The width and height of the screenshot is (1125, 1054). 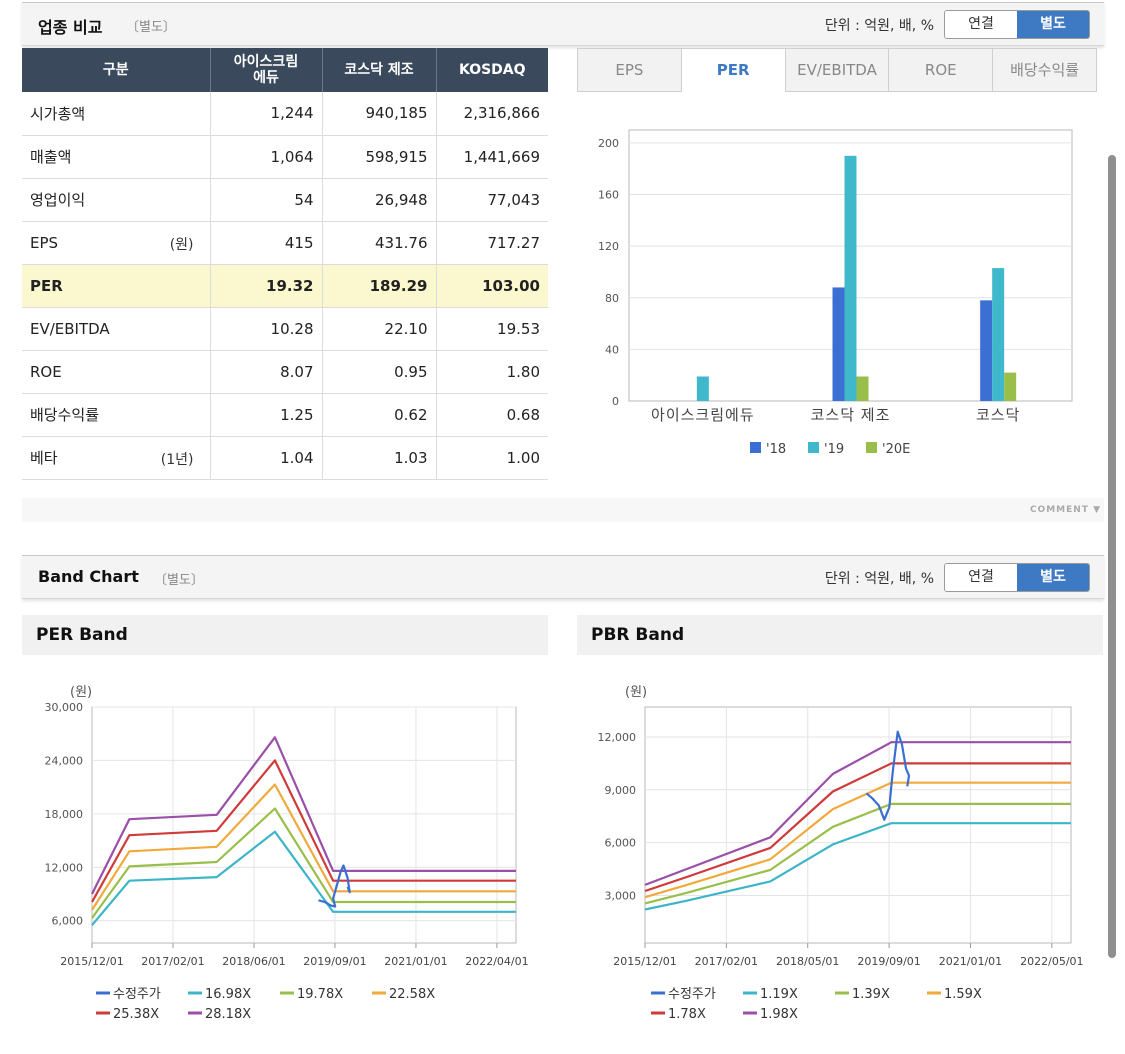 What do you see at coordinates (116, 458) in the screenshot?
I see `row-label: 베타 (1년)` at bounding box center [116, 458].